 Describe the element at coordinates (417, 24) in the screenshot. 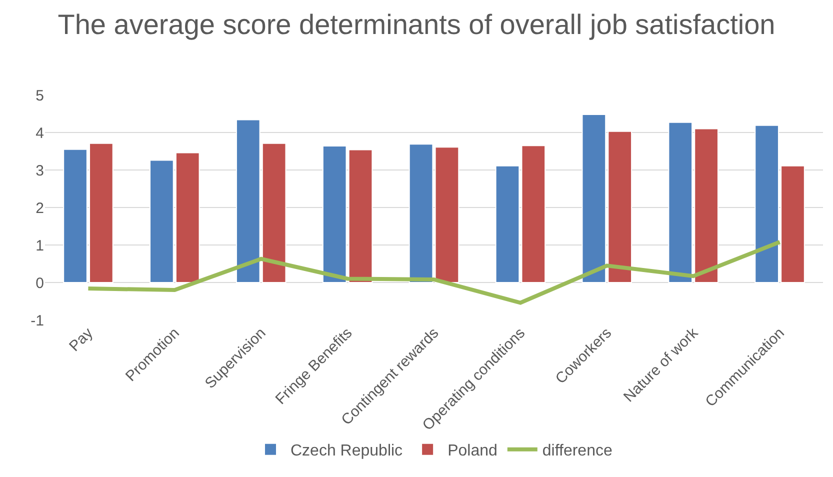

I see `chart-title: The average score determinants of overall job satisfaction` at that location.